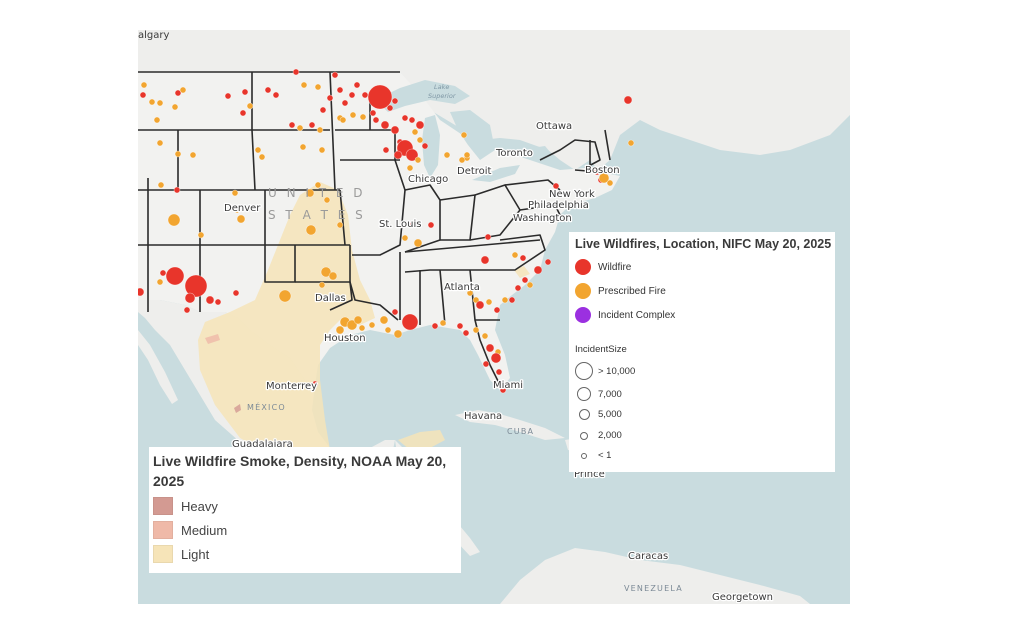 The image size is (1024, 640). Describe the element at coordinates (181, 554) in the screenshot. I see `smoke-legend-item-light: Light` at that location.